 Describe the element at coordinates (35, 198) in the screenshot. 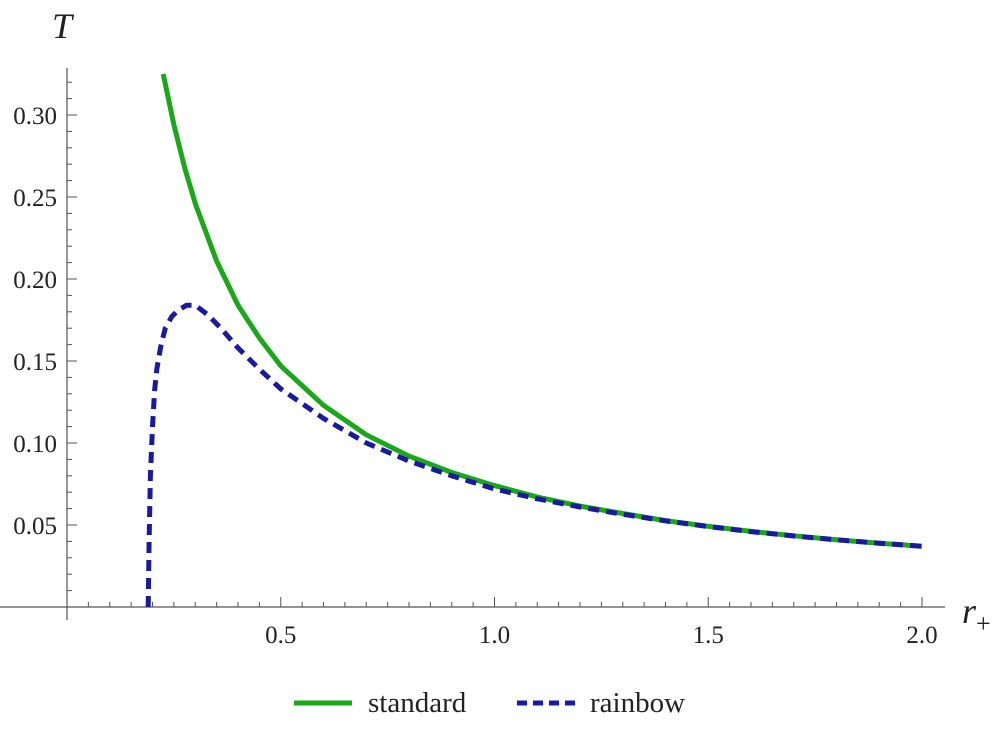

I see `y-tick-label: 0.25` at that location.